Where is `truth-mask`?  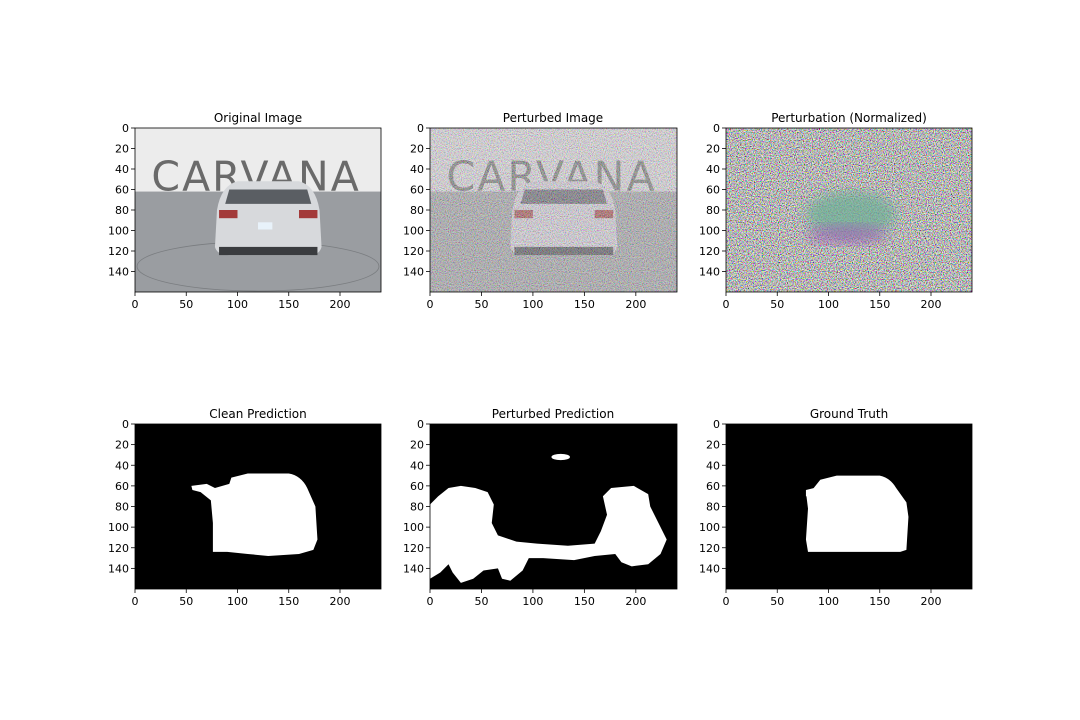
truth-mask is located at coordinates (849, 506).